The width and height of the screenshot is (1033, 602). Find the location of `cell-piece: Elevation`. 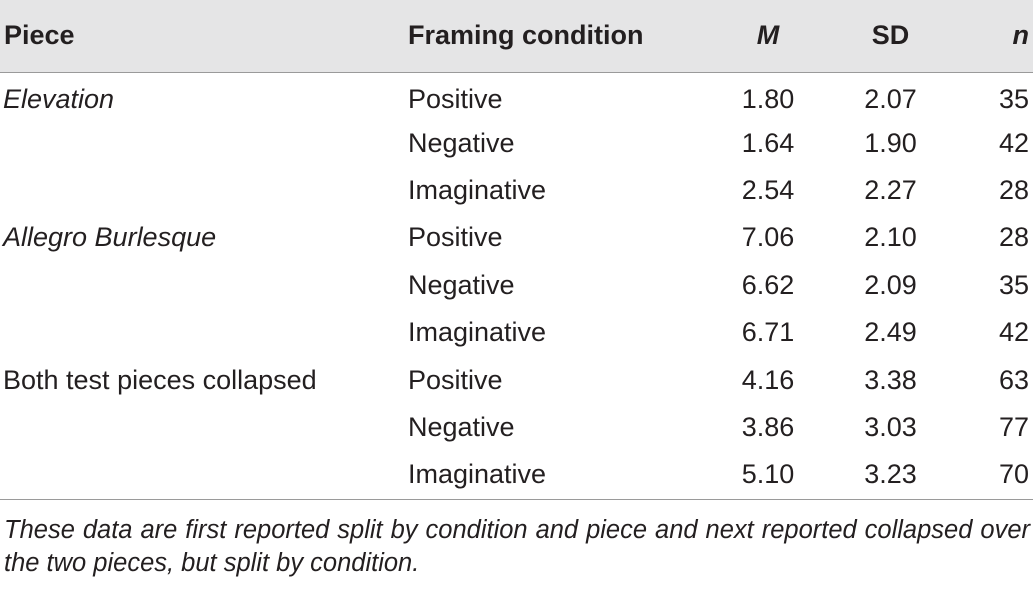

cell-piece: Elevation is located at coordinates (59, 99).